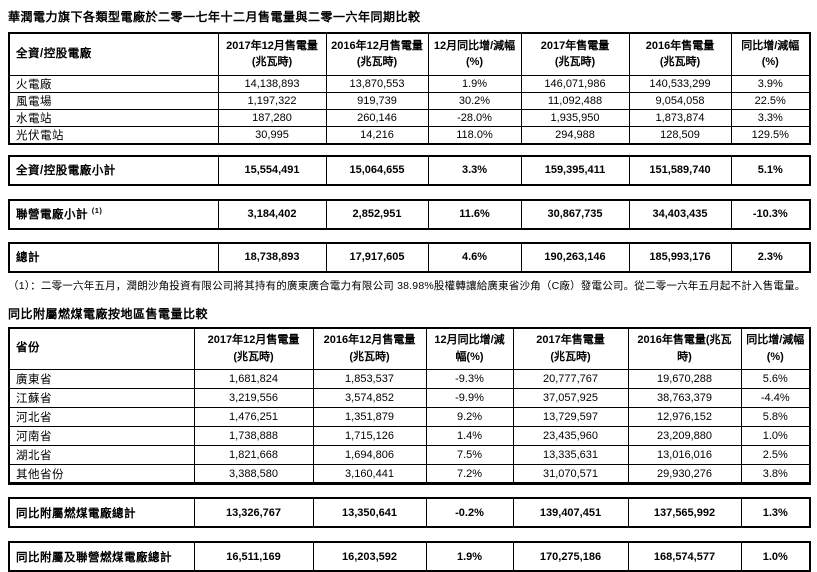 Image resolution: width=817 pixels, height=572 pixels. Describe the element at coordinates (570, 474) in the screenshot. I see `cell-value: 31,070,571` at that location.